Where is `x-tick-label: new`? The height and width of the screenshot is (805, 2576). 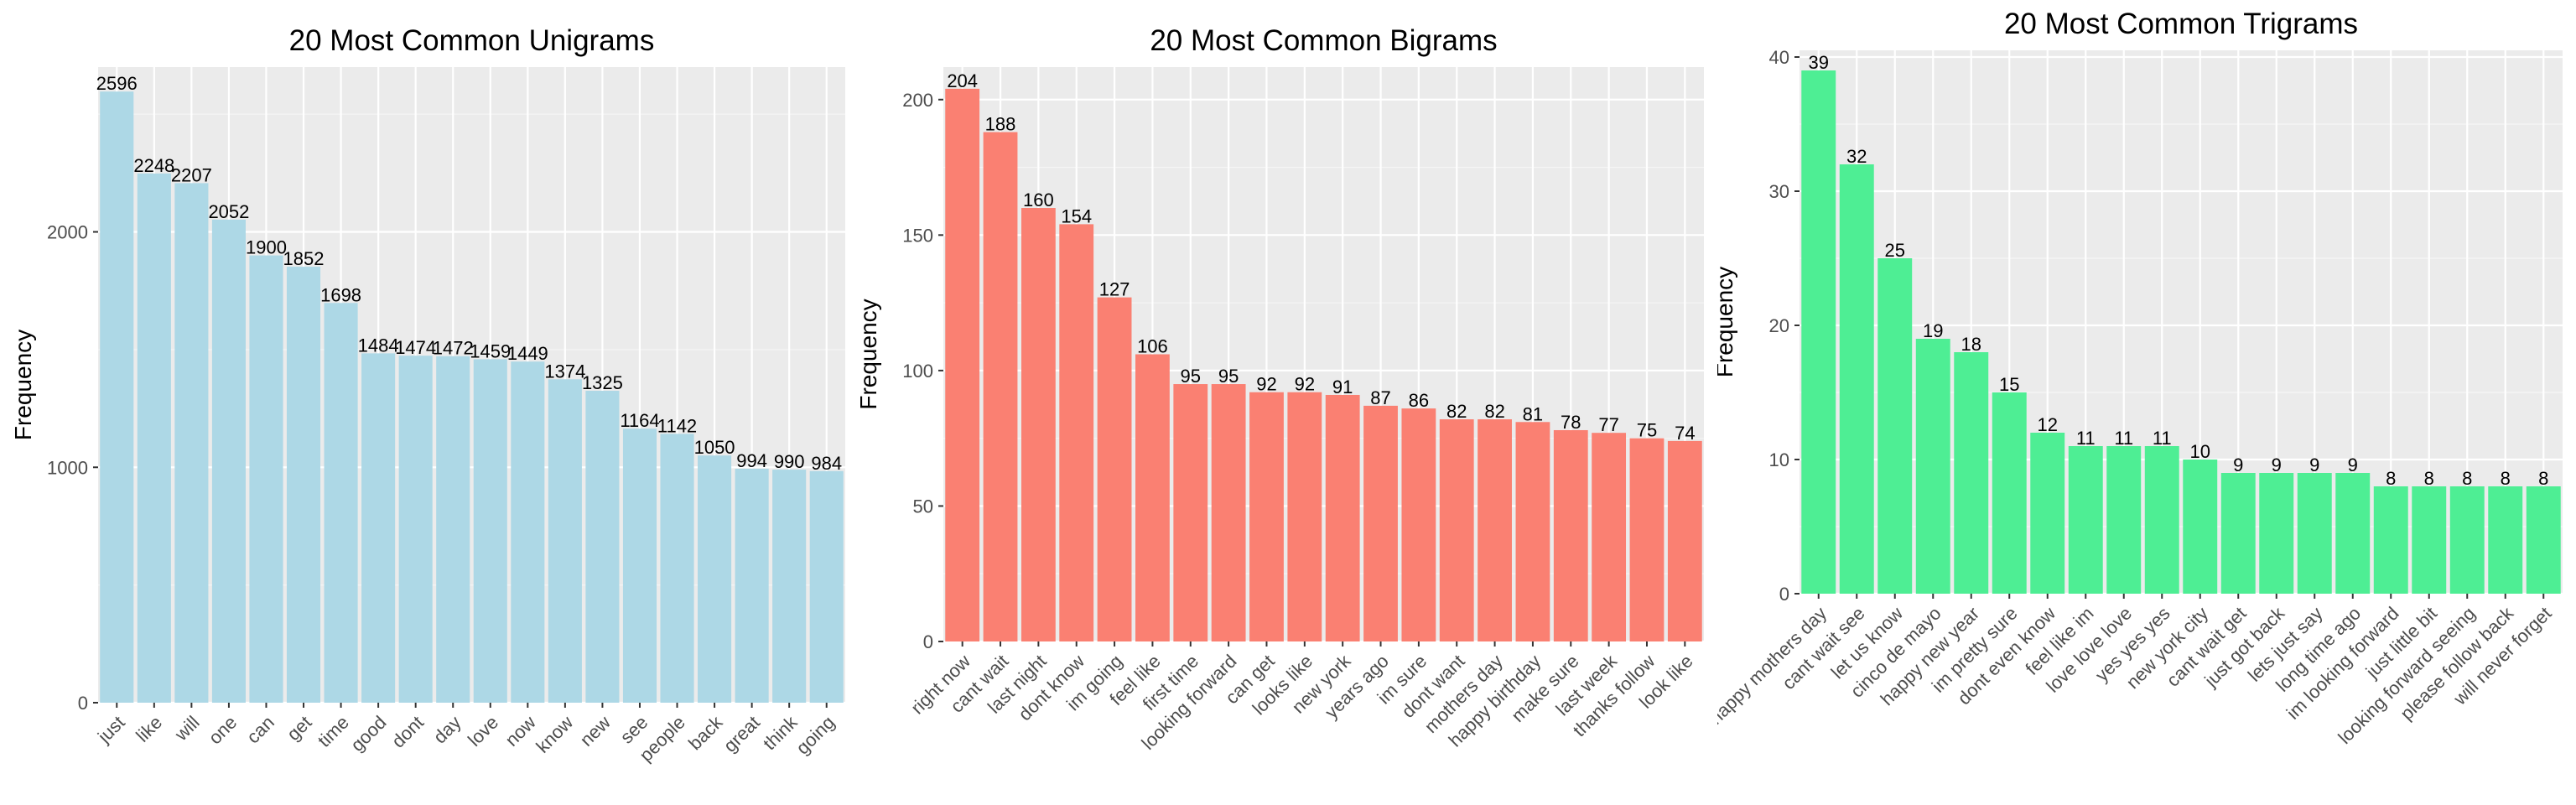
x-tick-label: new is located at coordinates (595, 731).